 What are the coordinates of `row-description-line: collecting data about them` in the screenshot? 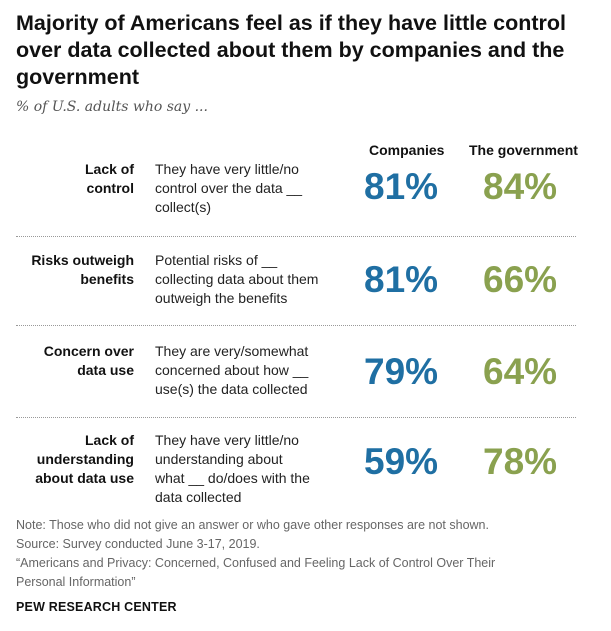 It's located at (237, 279).